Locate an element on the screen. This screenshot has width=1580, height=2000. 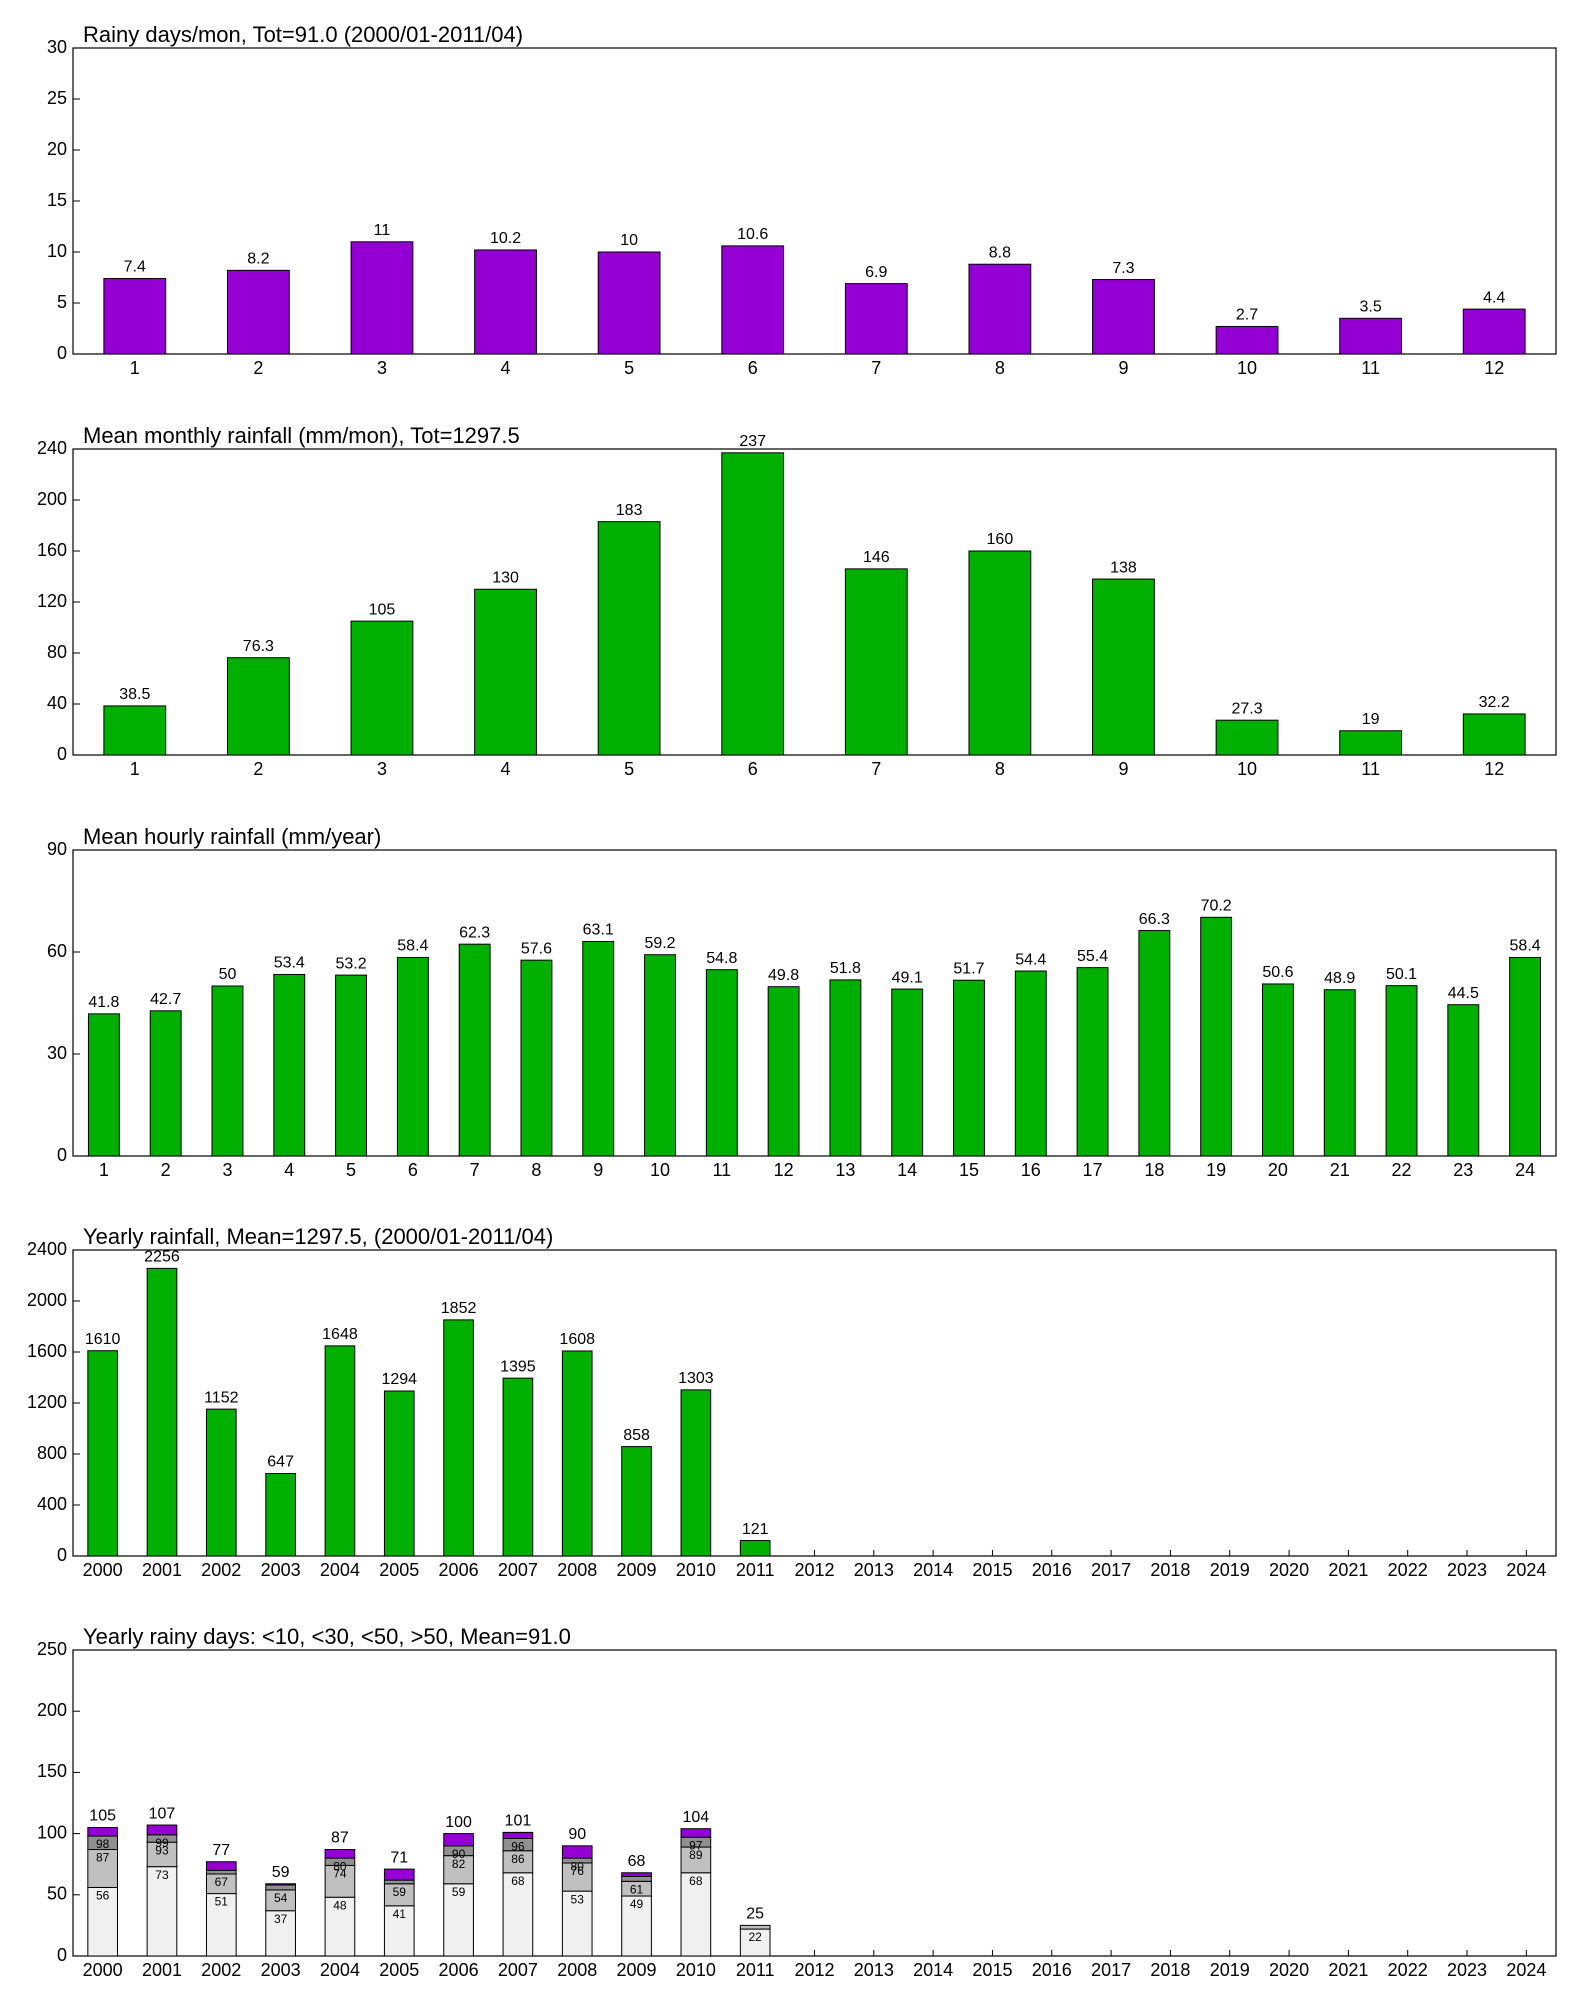
x-tick-label: 8 is located at coordinates (536, 1170).